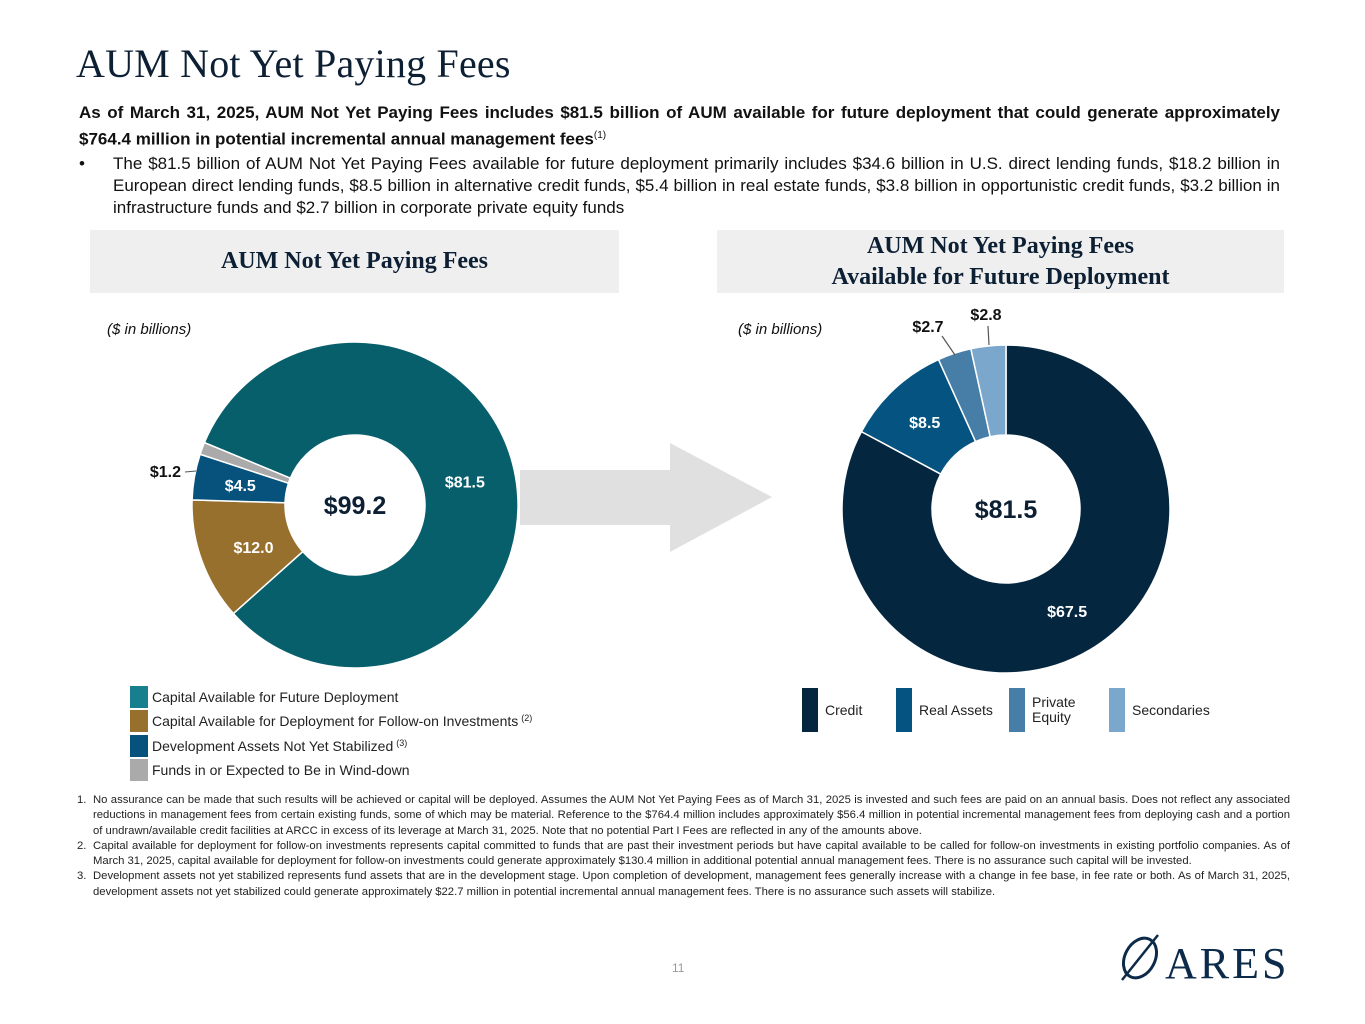 This screenshot has width=1365, height=1024. I want to click on data-label-funds-in-or-expected-to-be-in-wind-down: $1.2, so click(165, 472).